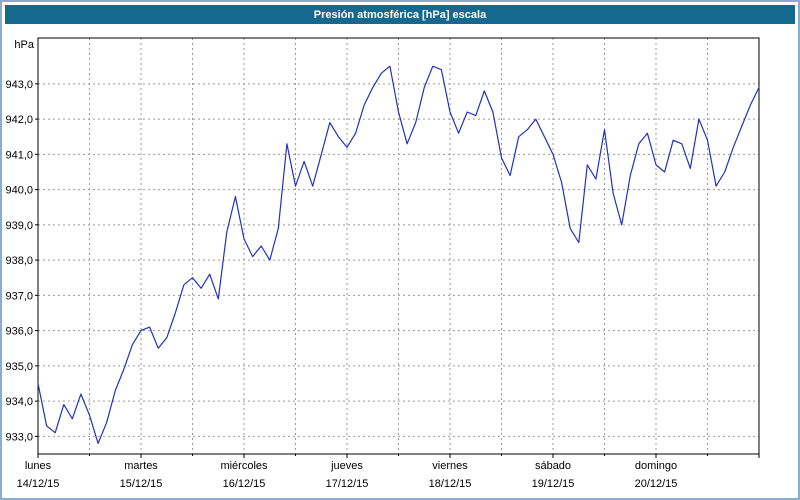  What do you see at coordinates (244, 484) in the screenshot?
I see `x-date-label: 16/12/15` at bounding box center [244, 484].